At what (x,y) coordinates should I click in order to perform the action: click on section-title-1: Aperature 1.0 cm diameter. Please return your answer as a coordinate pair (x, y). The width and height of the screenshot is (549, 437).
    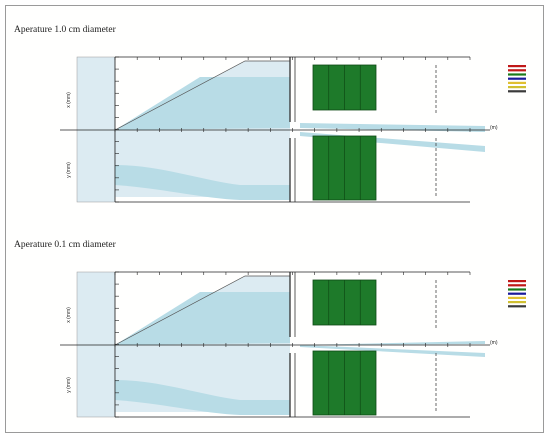
    Looking at the image, I should click on (65, 30).